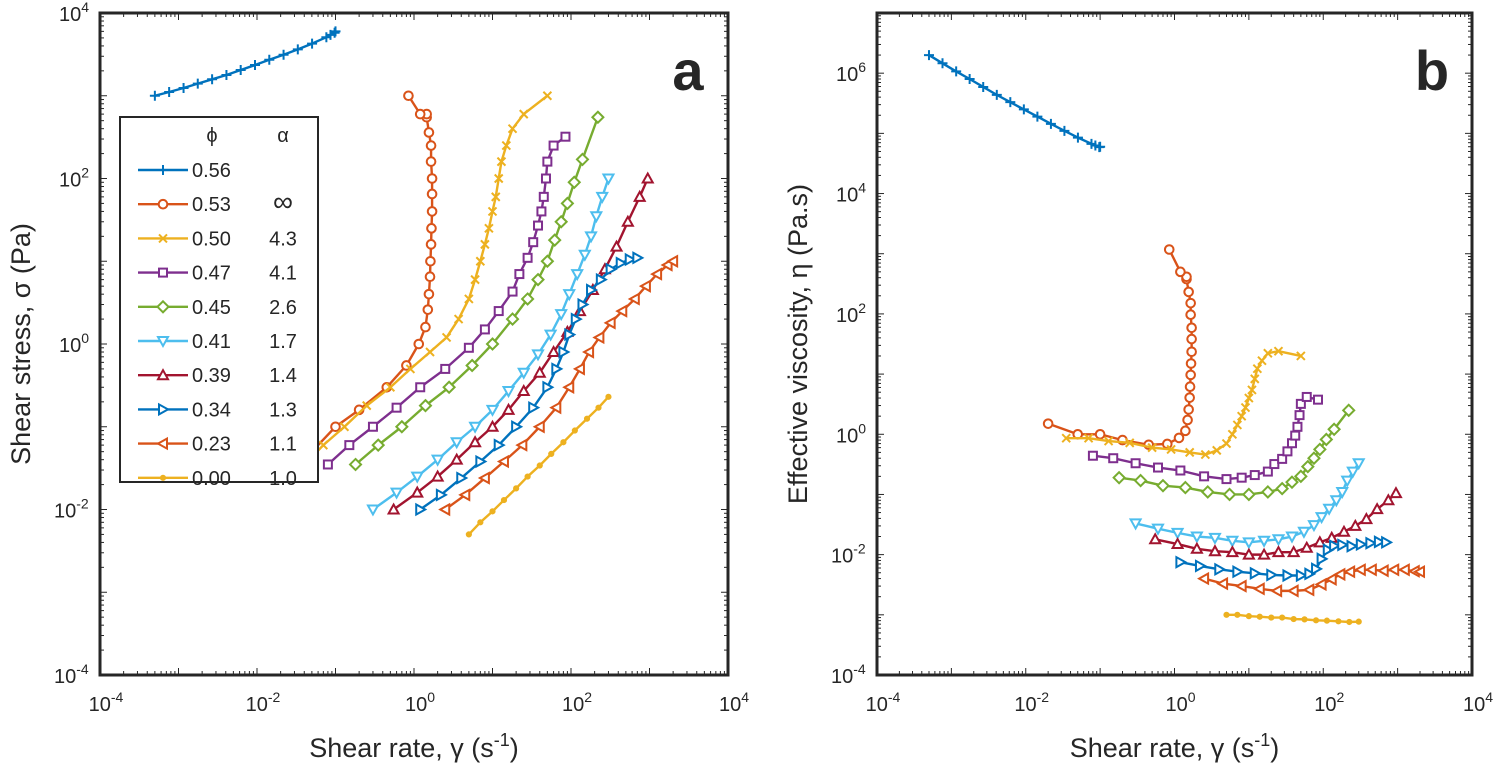  I want to click on series-0.41, so click(491, 345).